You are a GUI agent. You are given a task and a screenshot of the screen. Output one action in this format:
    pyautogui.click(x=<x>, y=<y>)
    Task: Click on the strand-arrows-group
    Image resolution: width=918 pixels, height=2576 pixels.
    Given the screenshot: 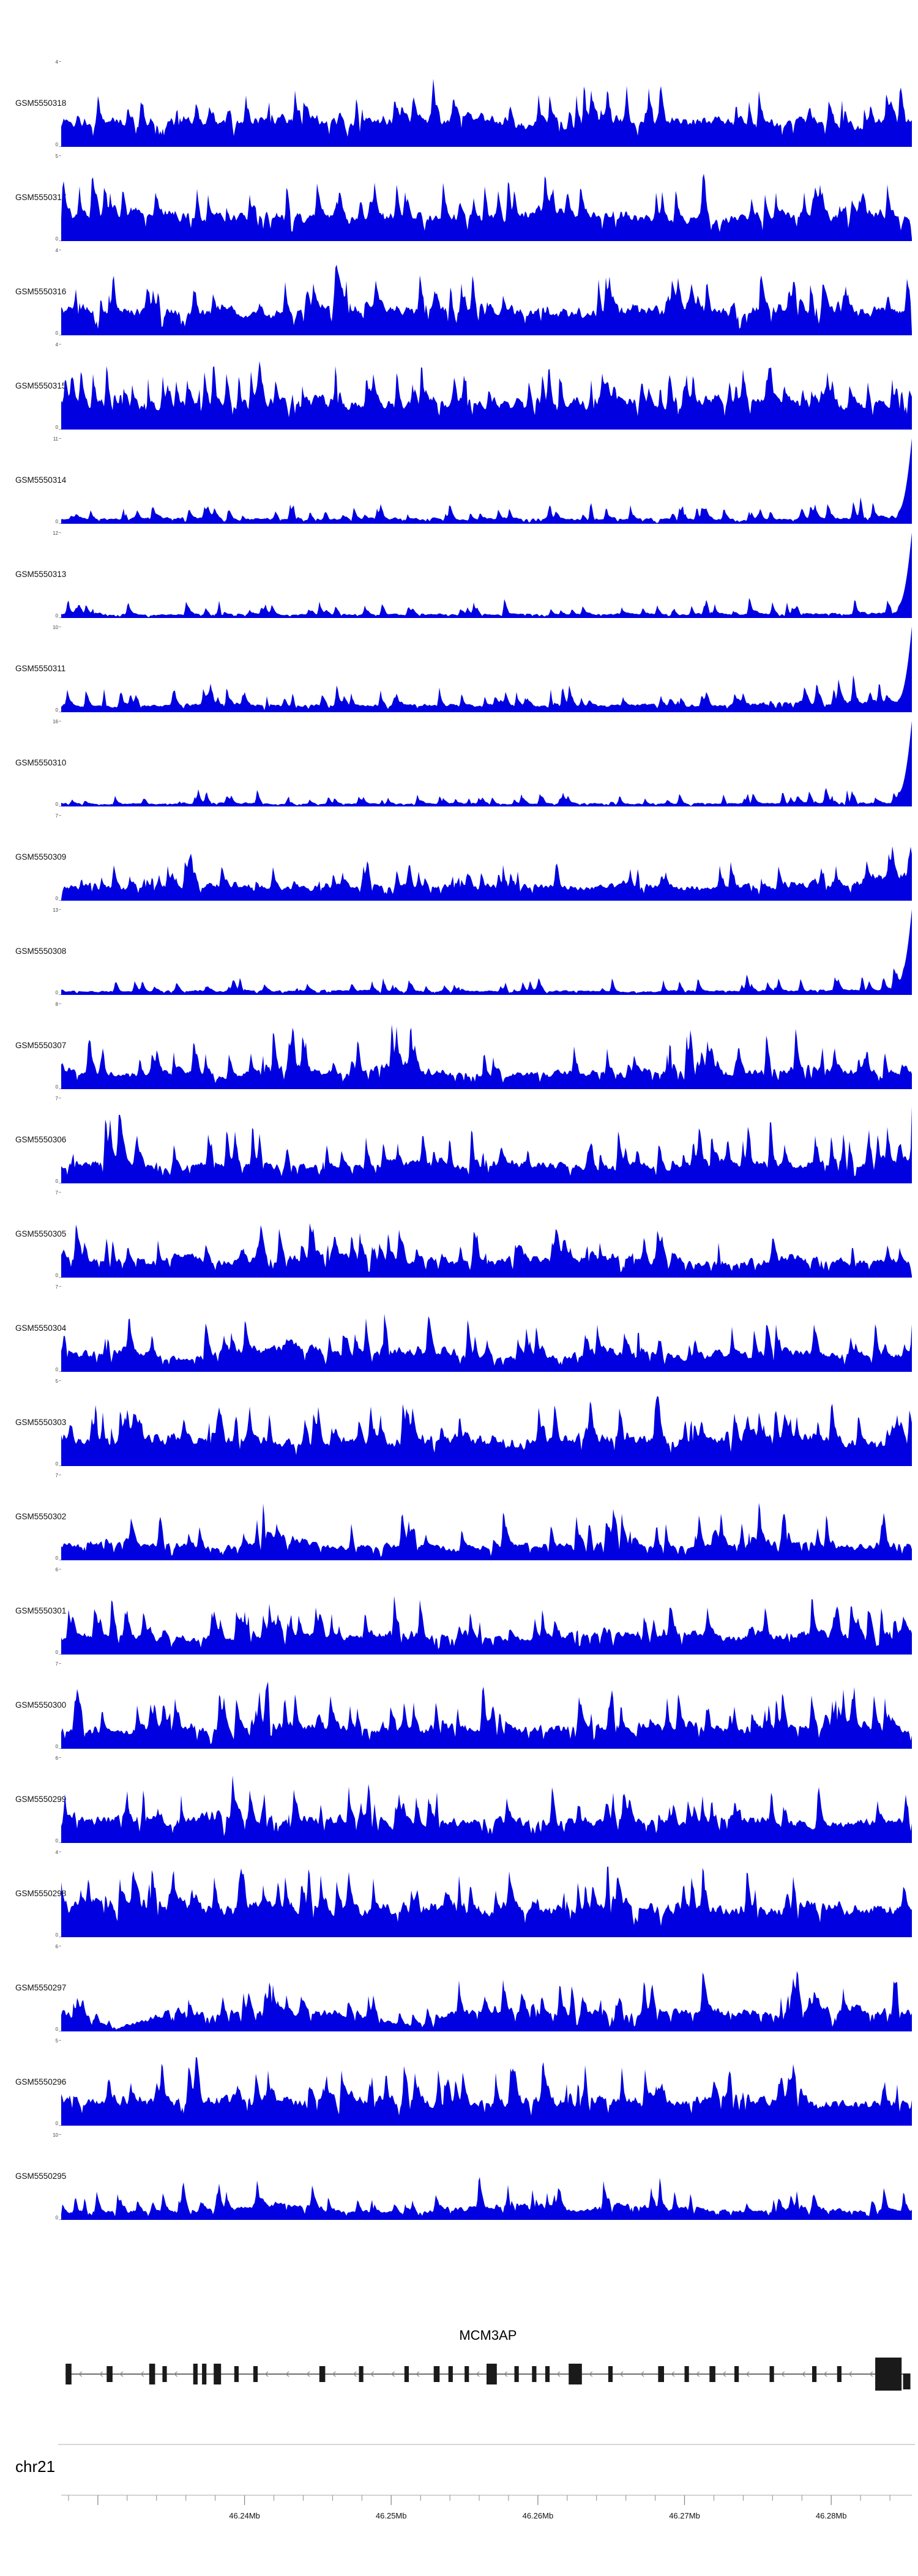 What is the action you would take?
    pyautogui.click(x=475, y=2374)
    